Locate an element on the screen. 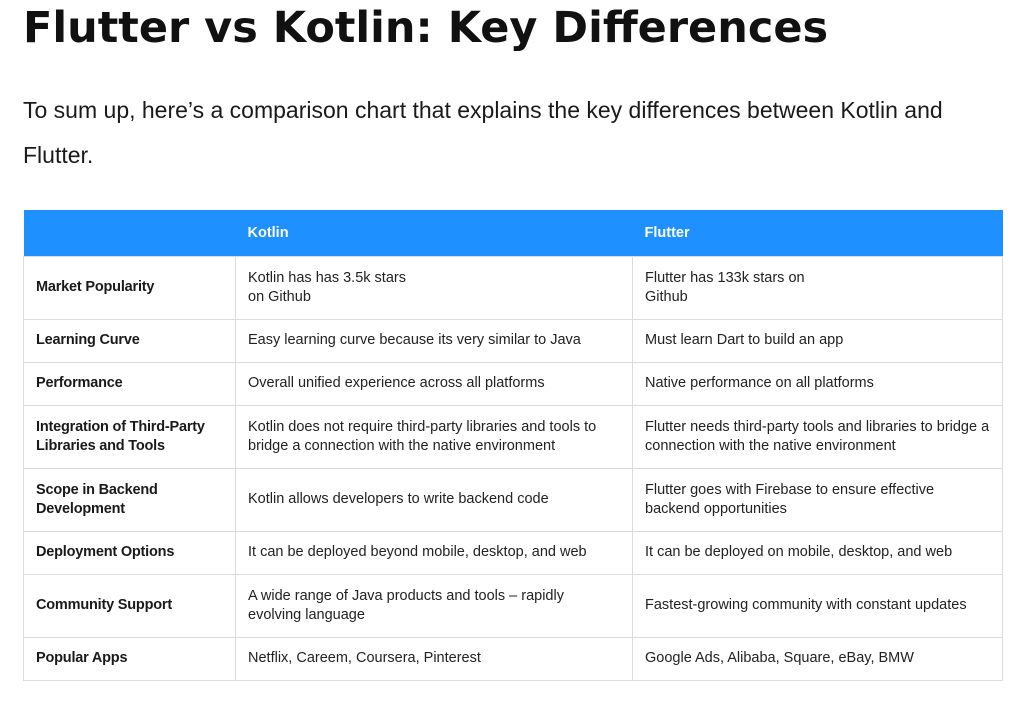 The width and height of the screenshot is (1034, 719). header-flutter: Flutter is located at coordinates (817, 233).